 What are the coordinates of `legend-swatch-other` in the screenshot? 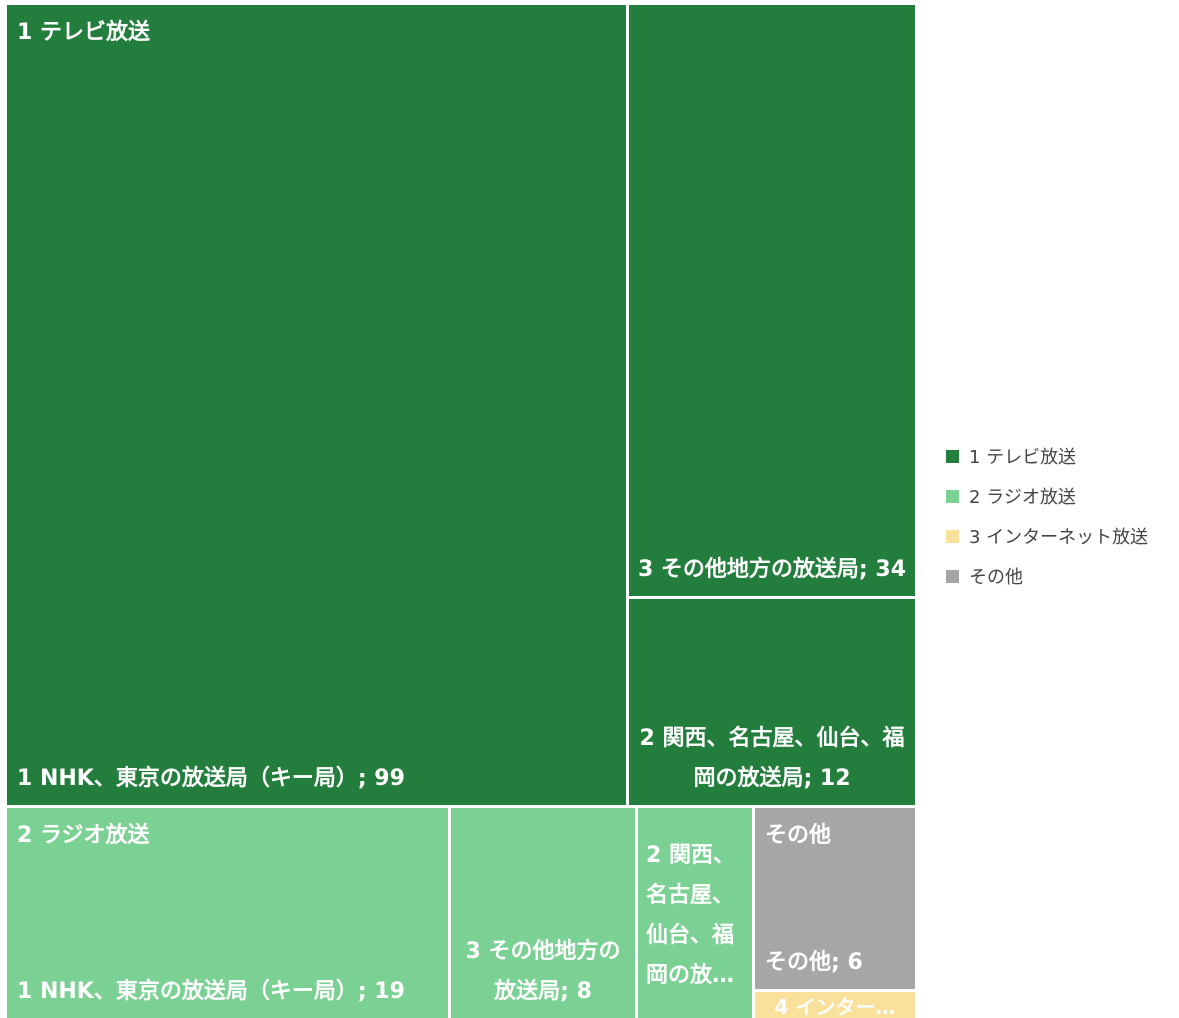 It's located at (952, 576).